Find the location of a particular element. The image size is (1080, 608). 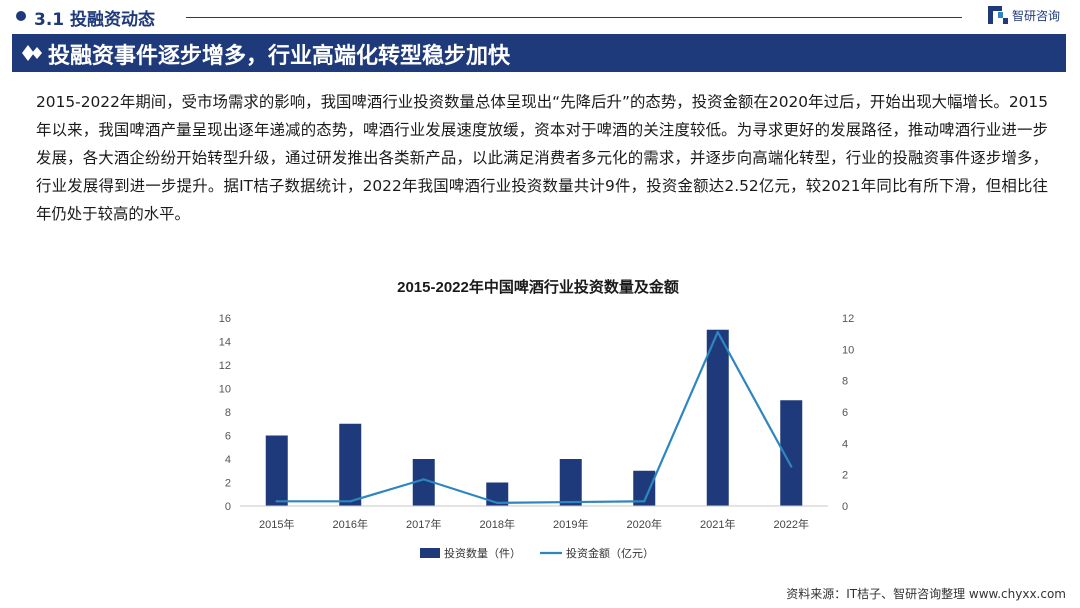

y-right-tick-label: 10 is located at coordinates (848, 350).